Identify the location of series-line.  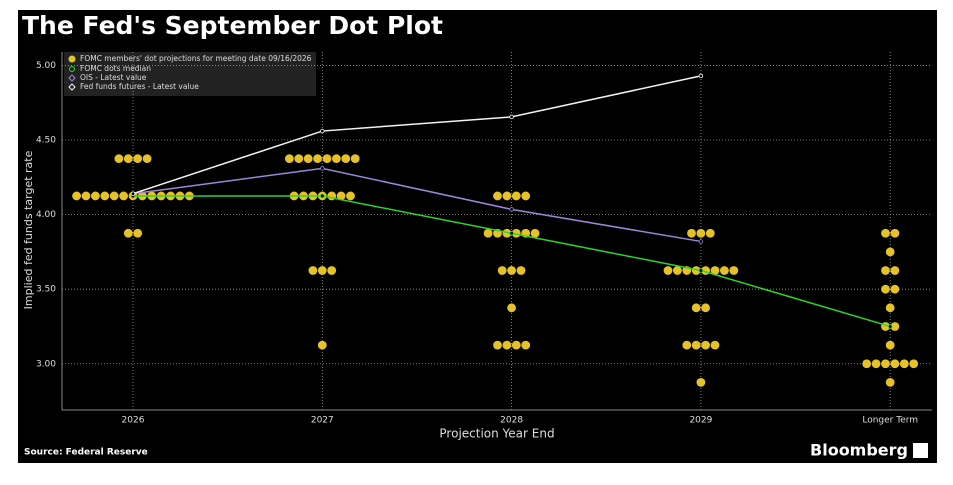
(417, 135).